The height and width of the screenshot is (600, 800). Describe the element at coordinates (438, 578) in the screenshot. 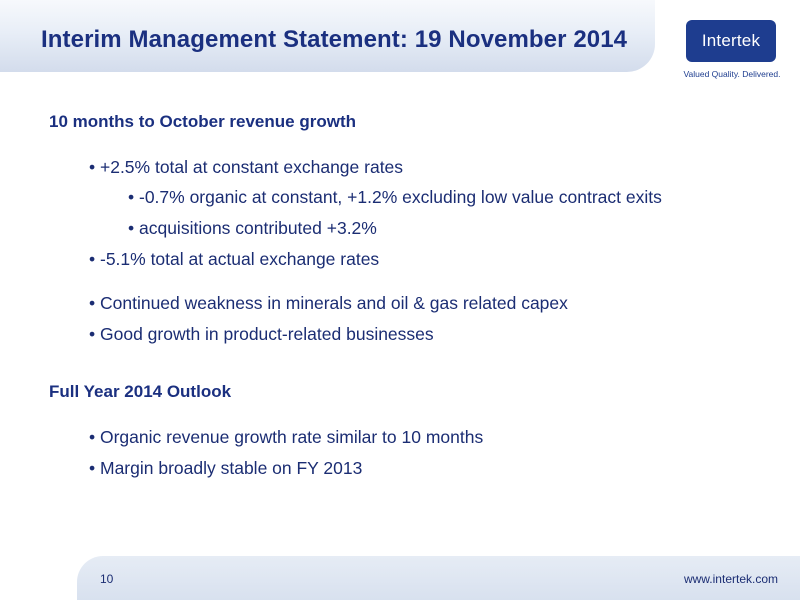

I see `footer-band` at that location.